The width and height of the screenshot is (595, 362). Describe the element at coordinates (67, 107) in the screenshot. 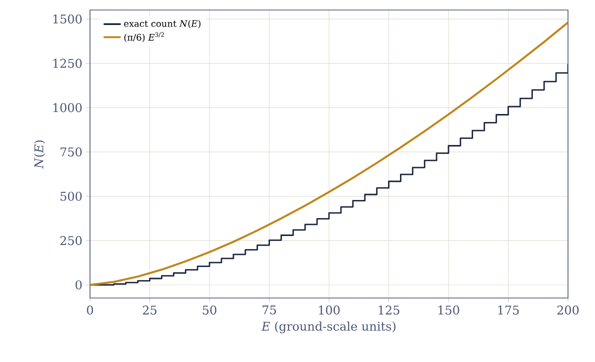

I see `y-tick-label: 1000` at that location.